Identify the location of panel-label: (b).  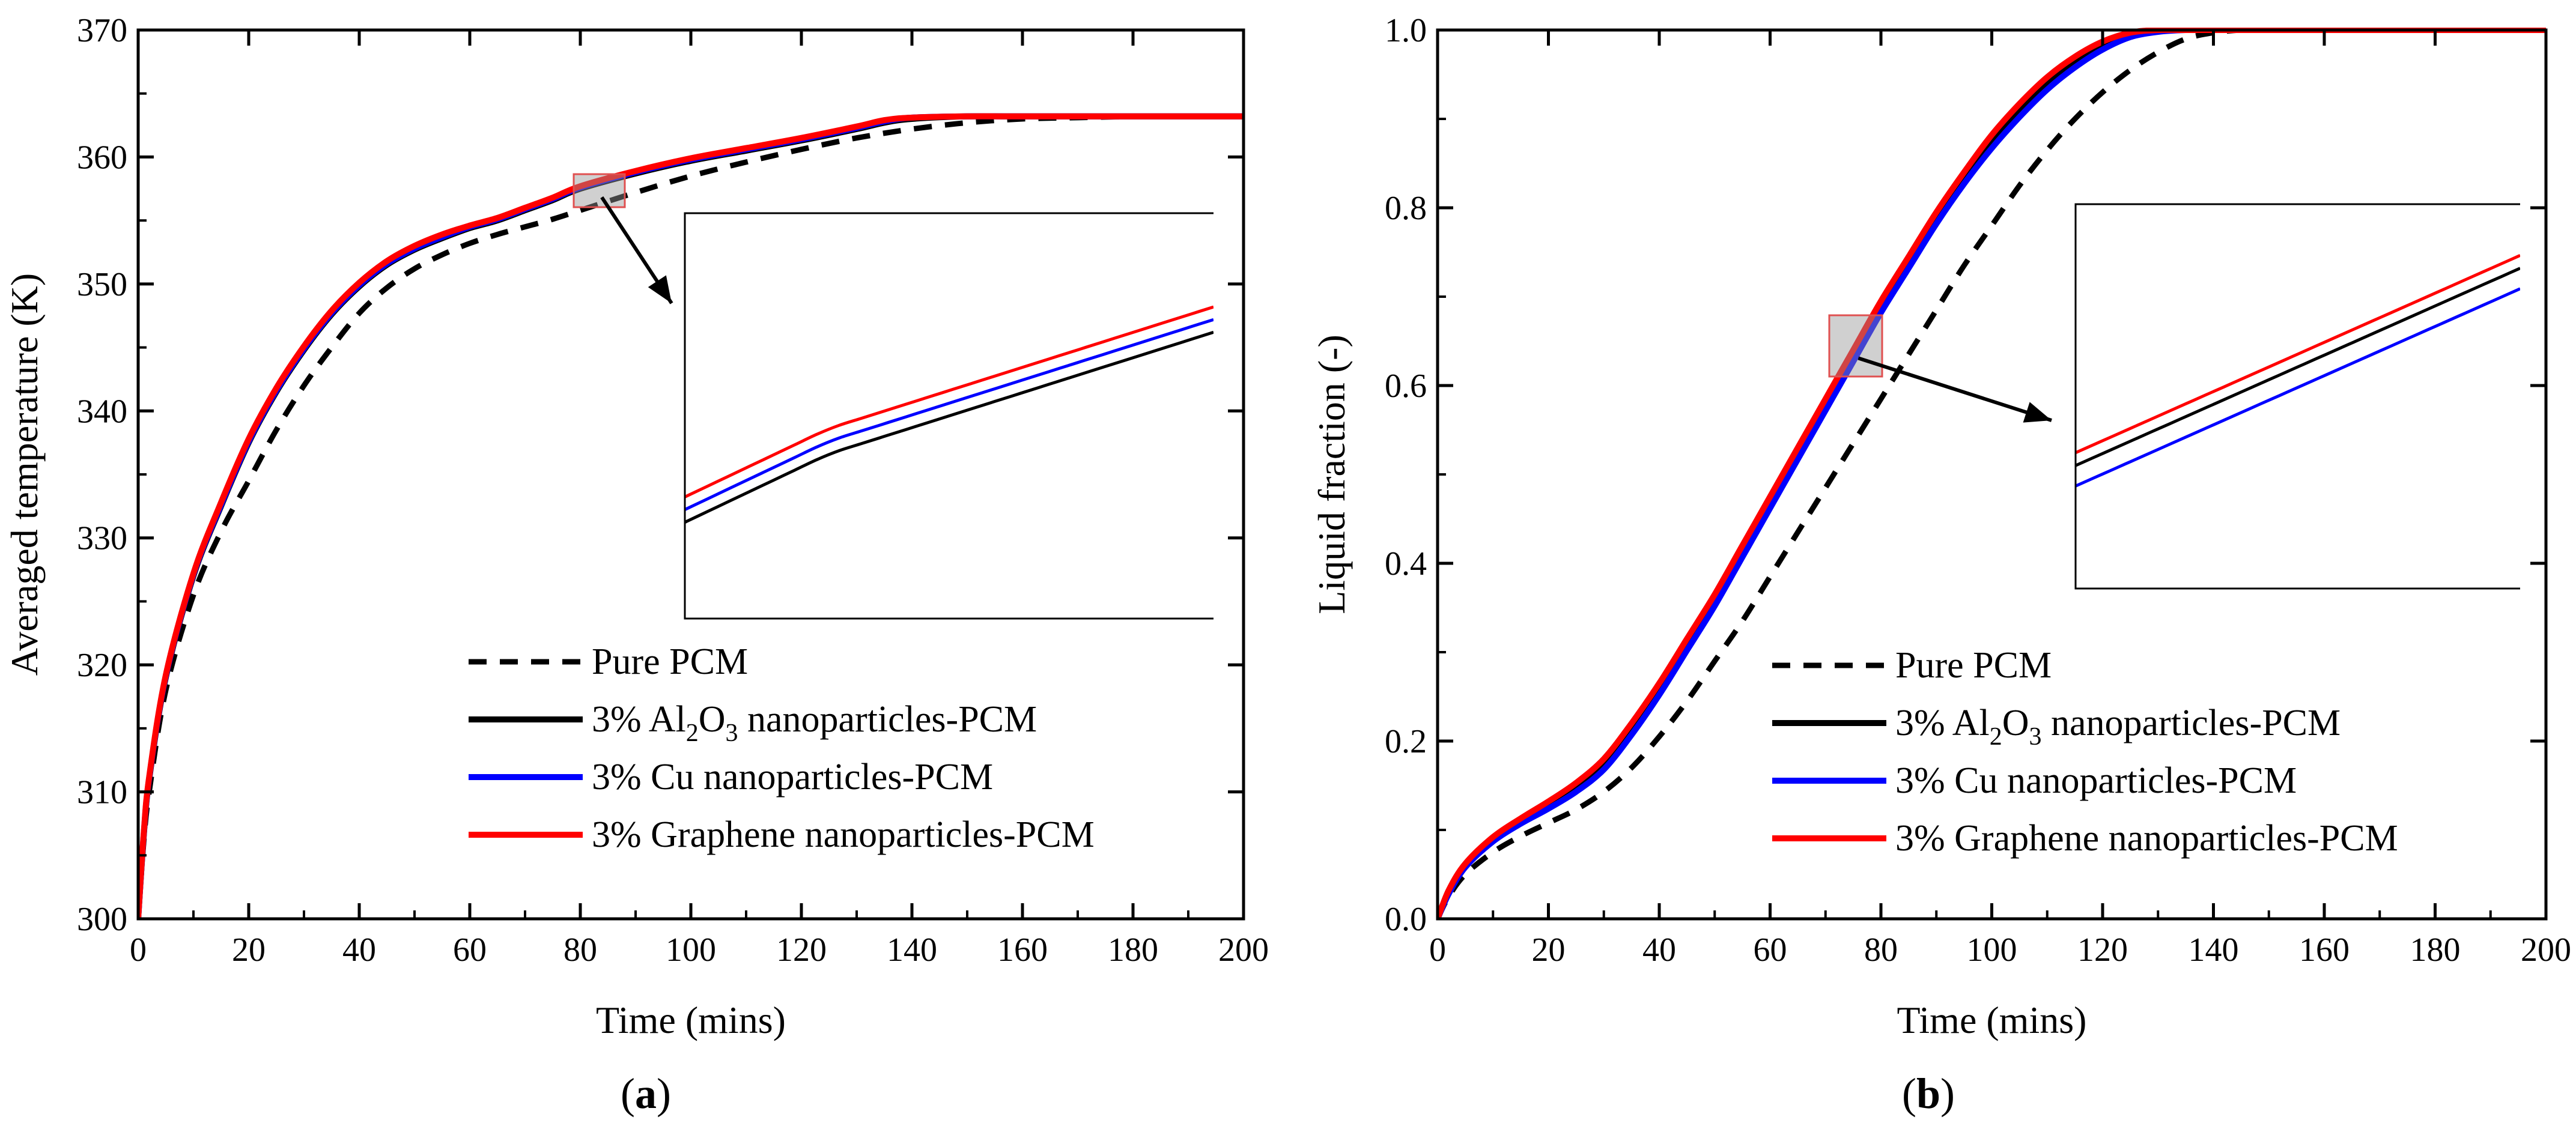
(1929, 1094).